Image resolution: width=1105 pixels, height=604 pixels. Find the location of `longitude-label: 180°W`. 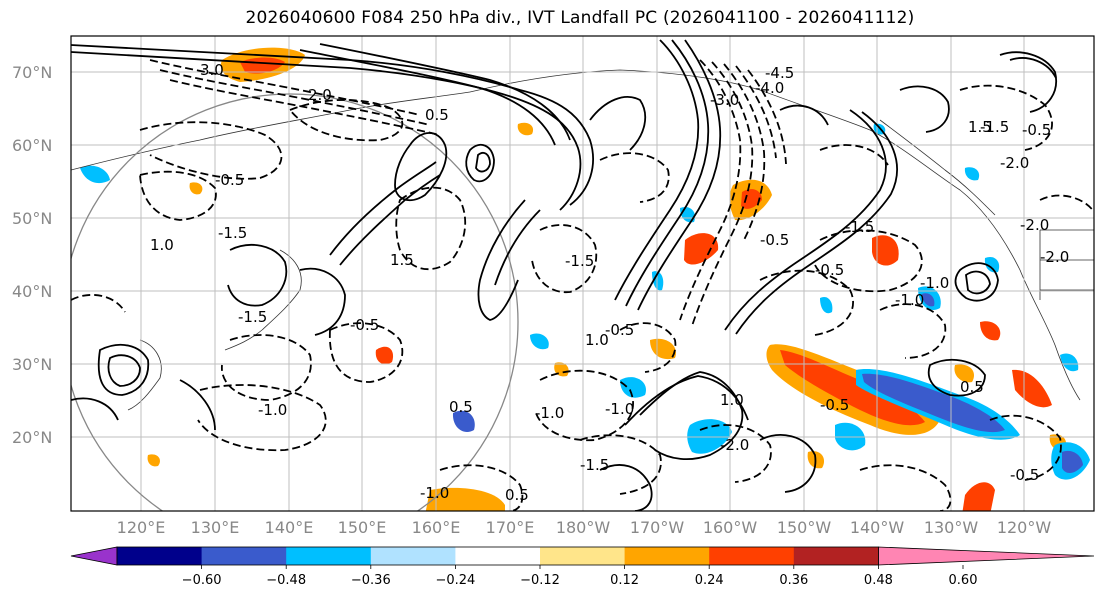

longitude-label: 180°W is located at coordinates (583, 527).